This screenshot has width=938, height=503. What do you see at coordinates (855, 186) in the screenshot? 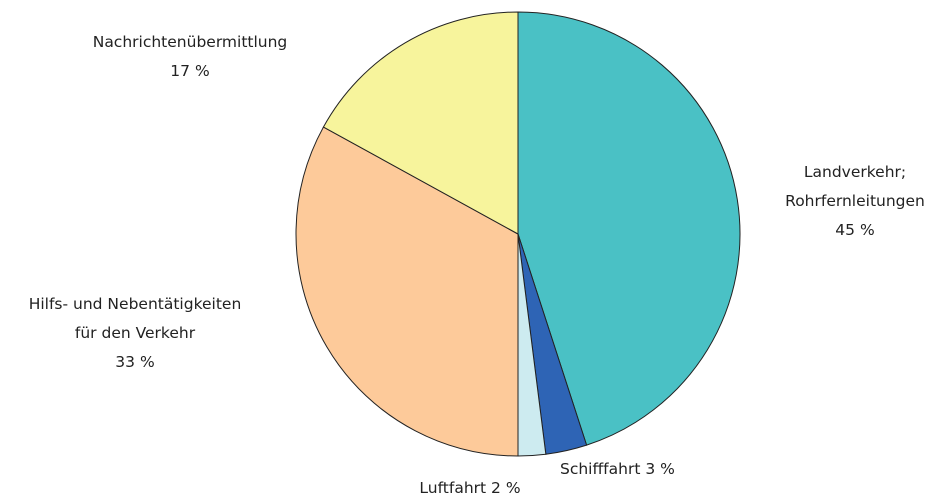
I see `category-name: Landverkehr; Rohrfernleitungen` at bounding box center [855, 186].